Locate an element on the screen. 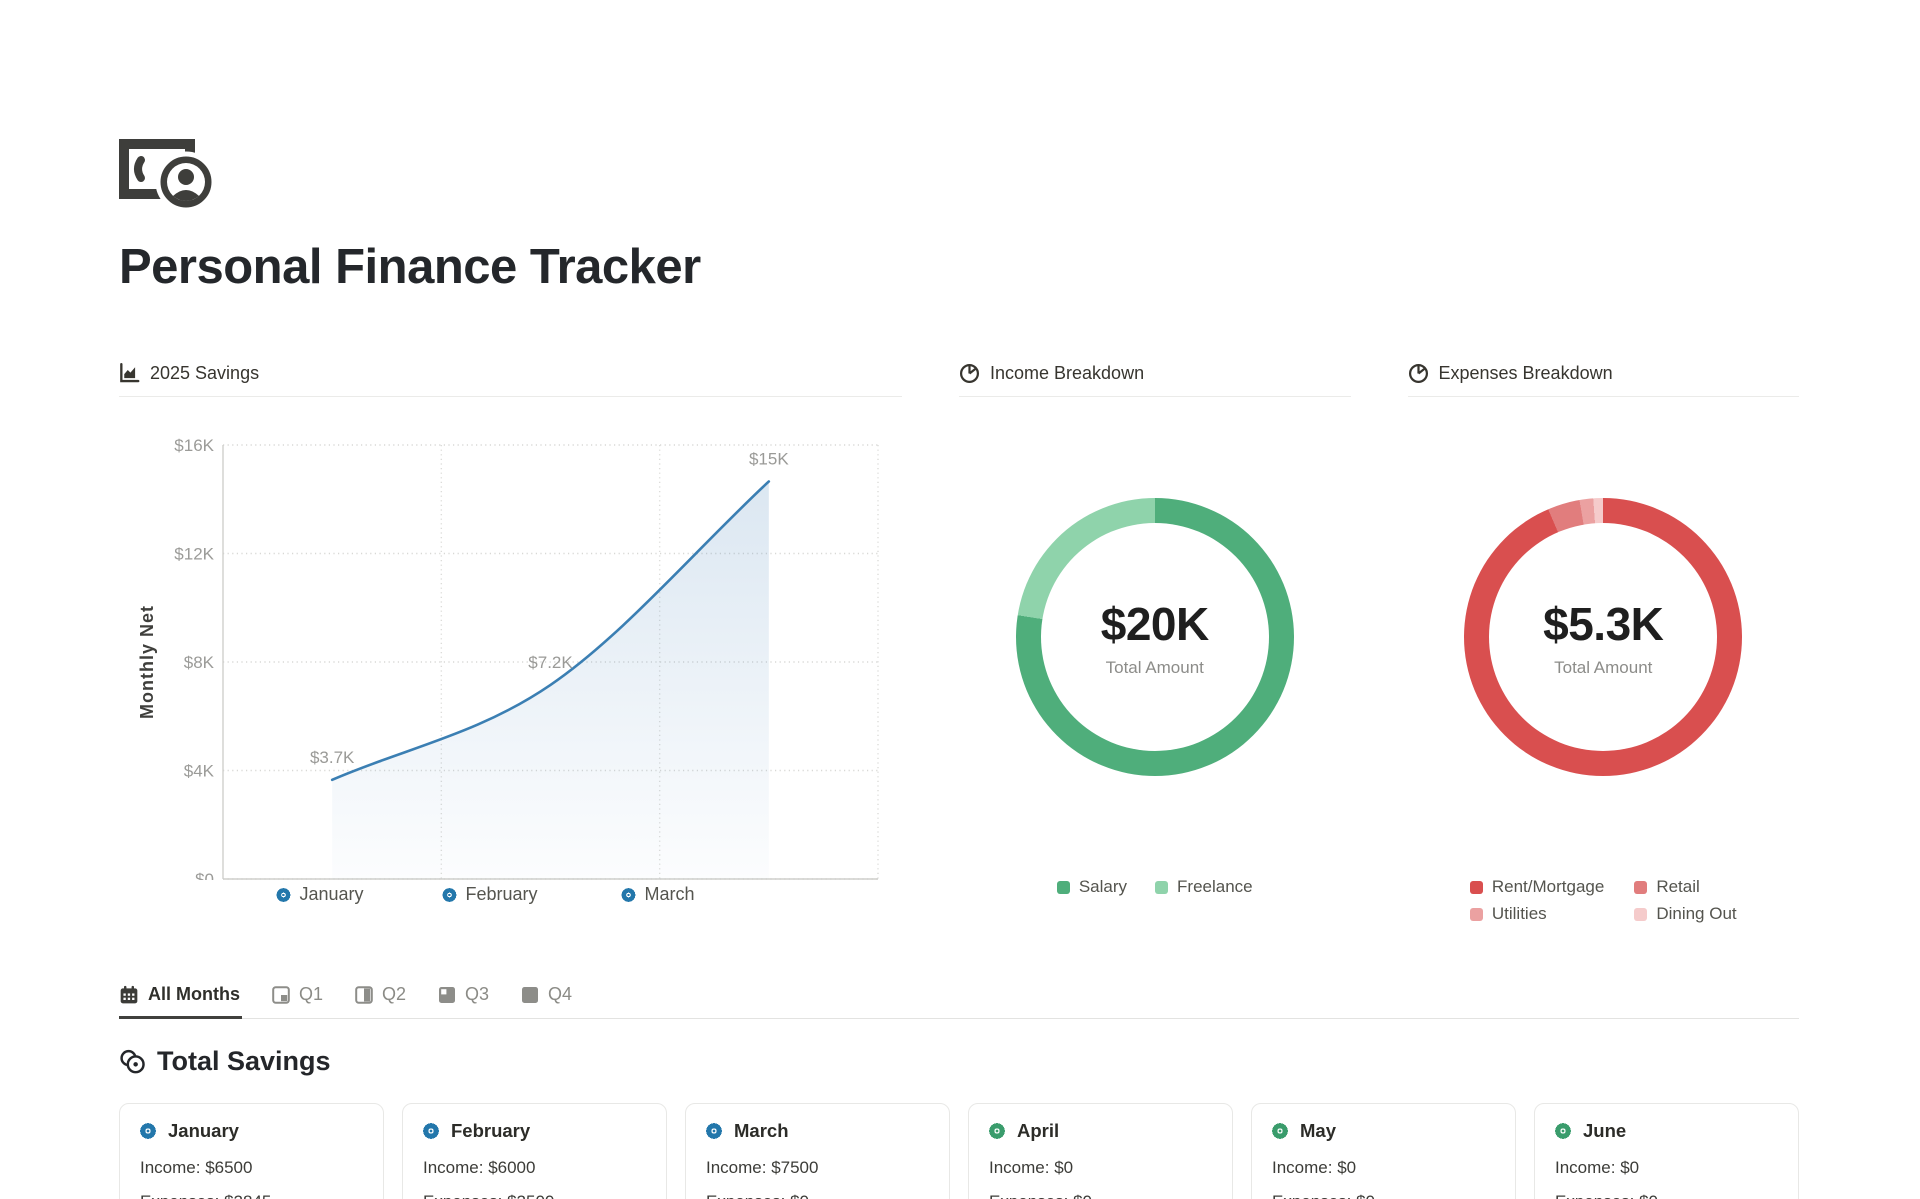 The width and height of the screenshot is (1920, 1199). quarter-4-icon is located at coordinates (530, 995).